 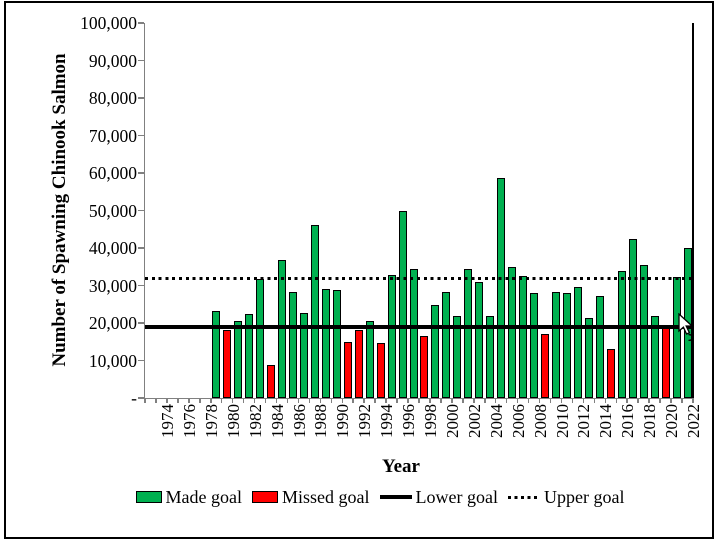 I want to click on x-tick-label: 2004, so click(x=496, y=421).